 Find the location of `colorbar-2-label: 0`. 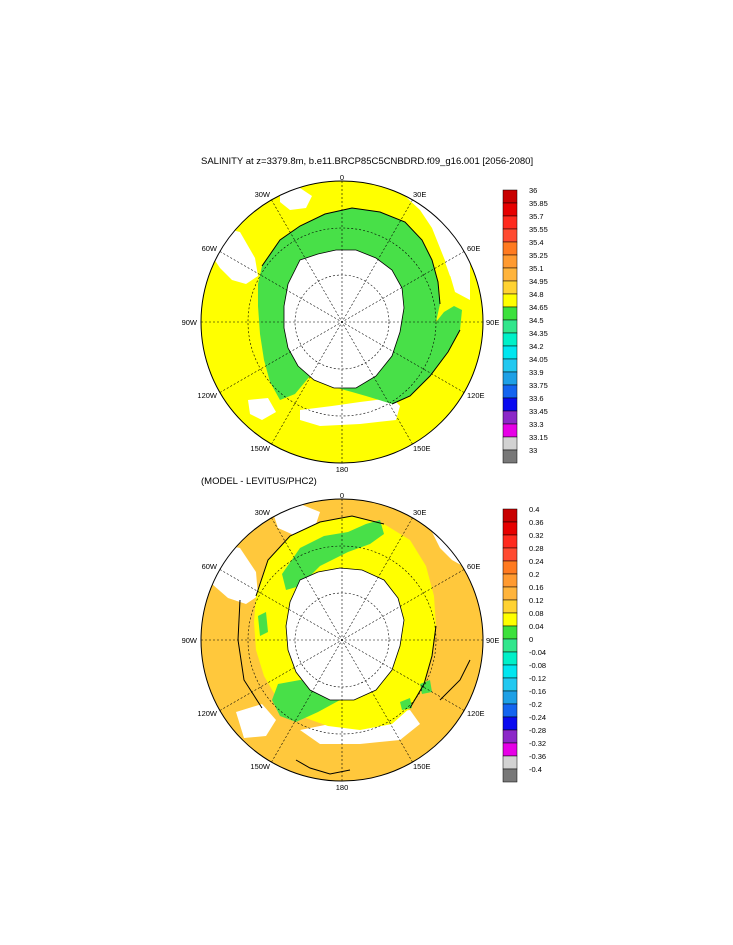

colorbar-2-label: 0 is located at coordinates (531, 639).